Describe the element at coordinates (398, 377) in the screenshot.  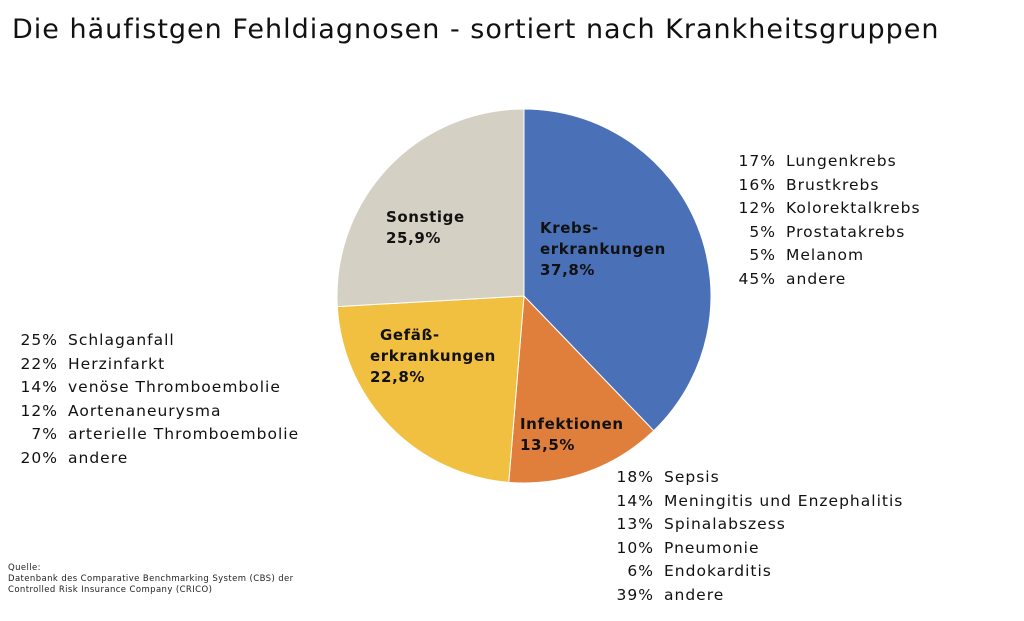
I see `slice-value-gefaess: 22,8%` at that location.